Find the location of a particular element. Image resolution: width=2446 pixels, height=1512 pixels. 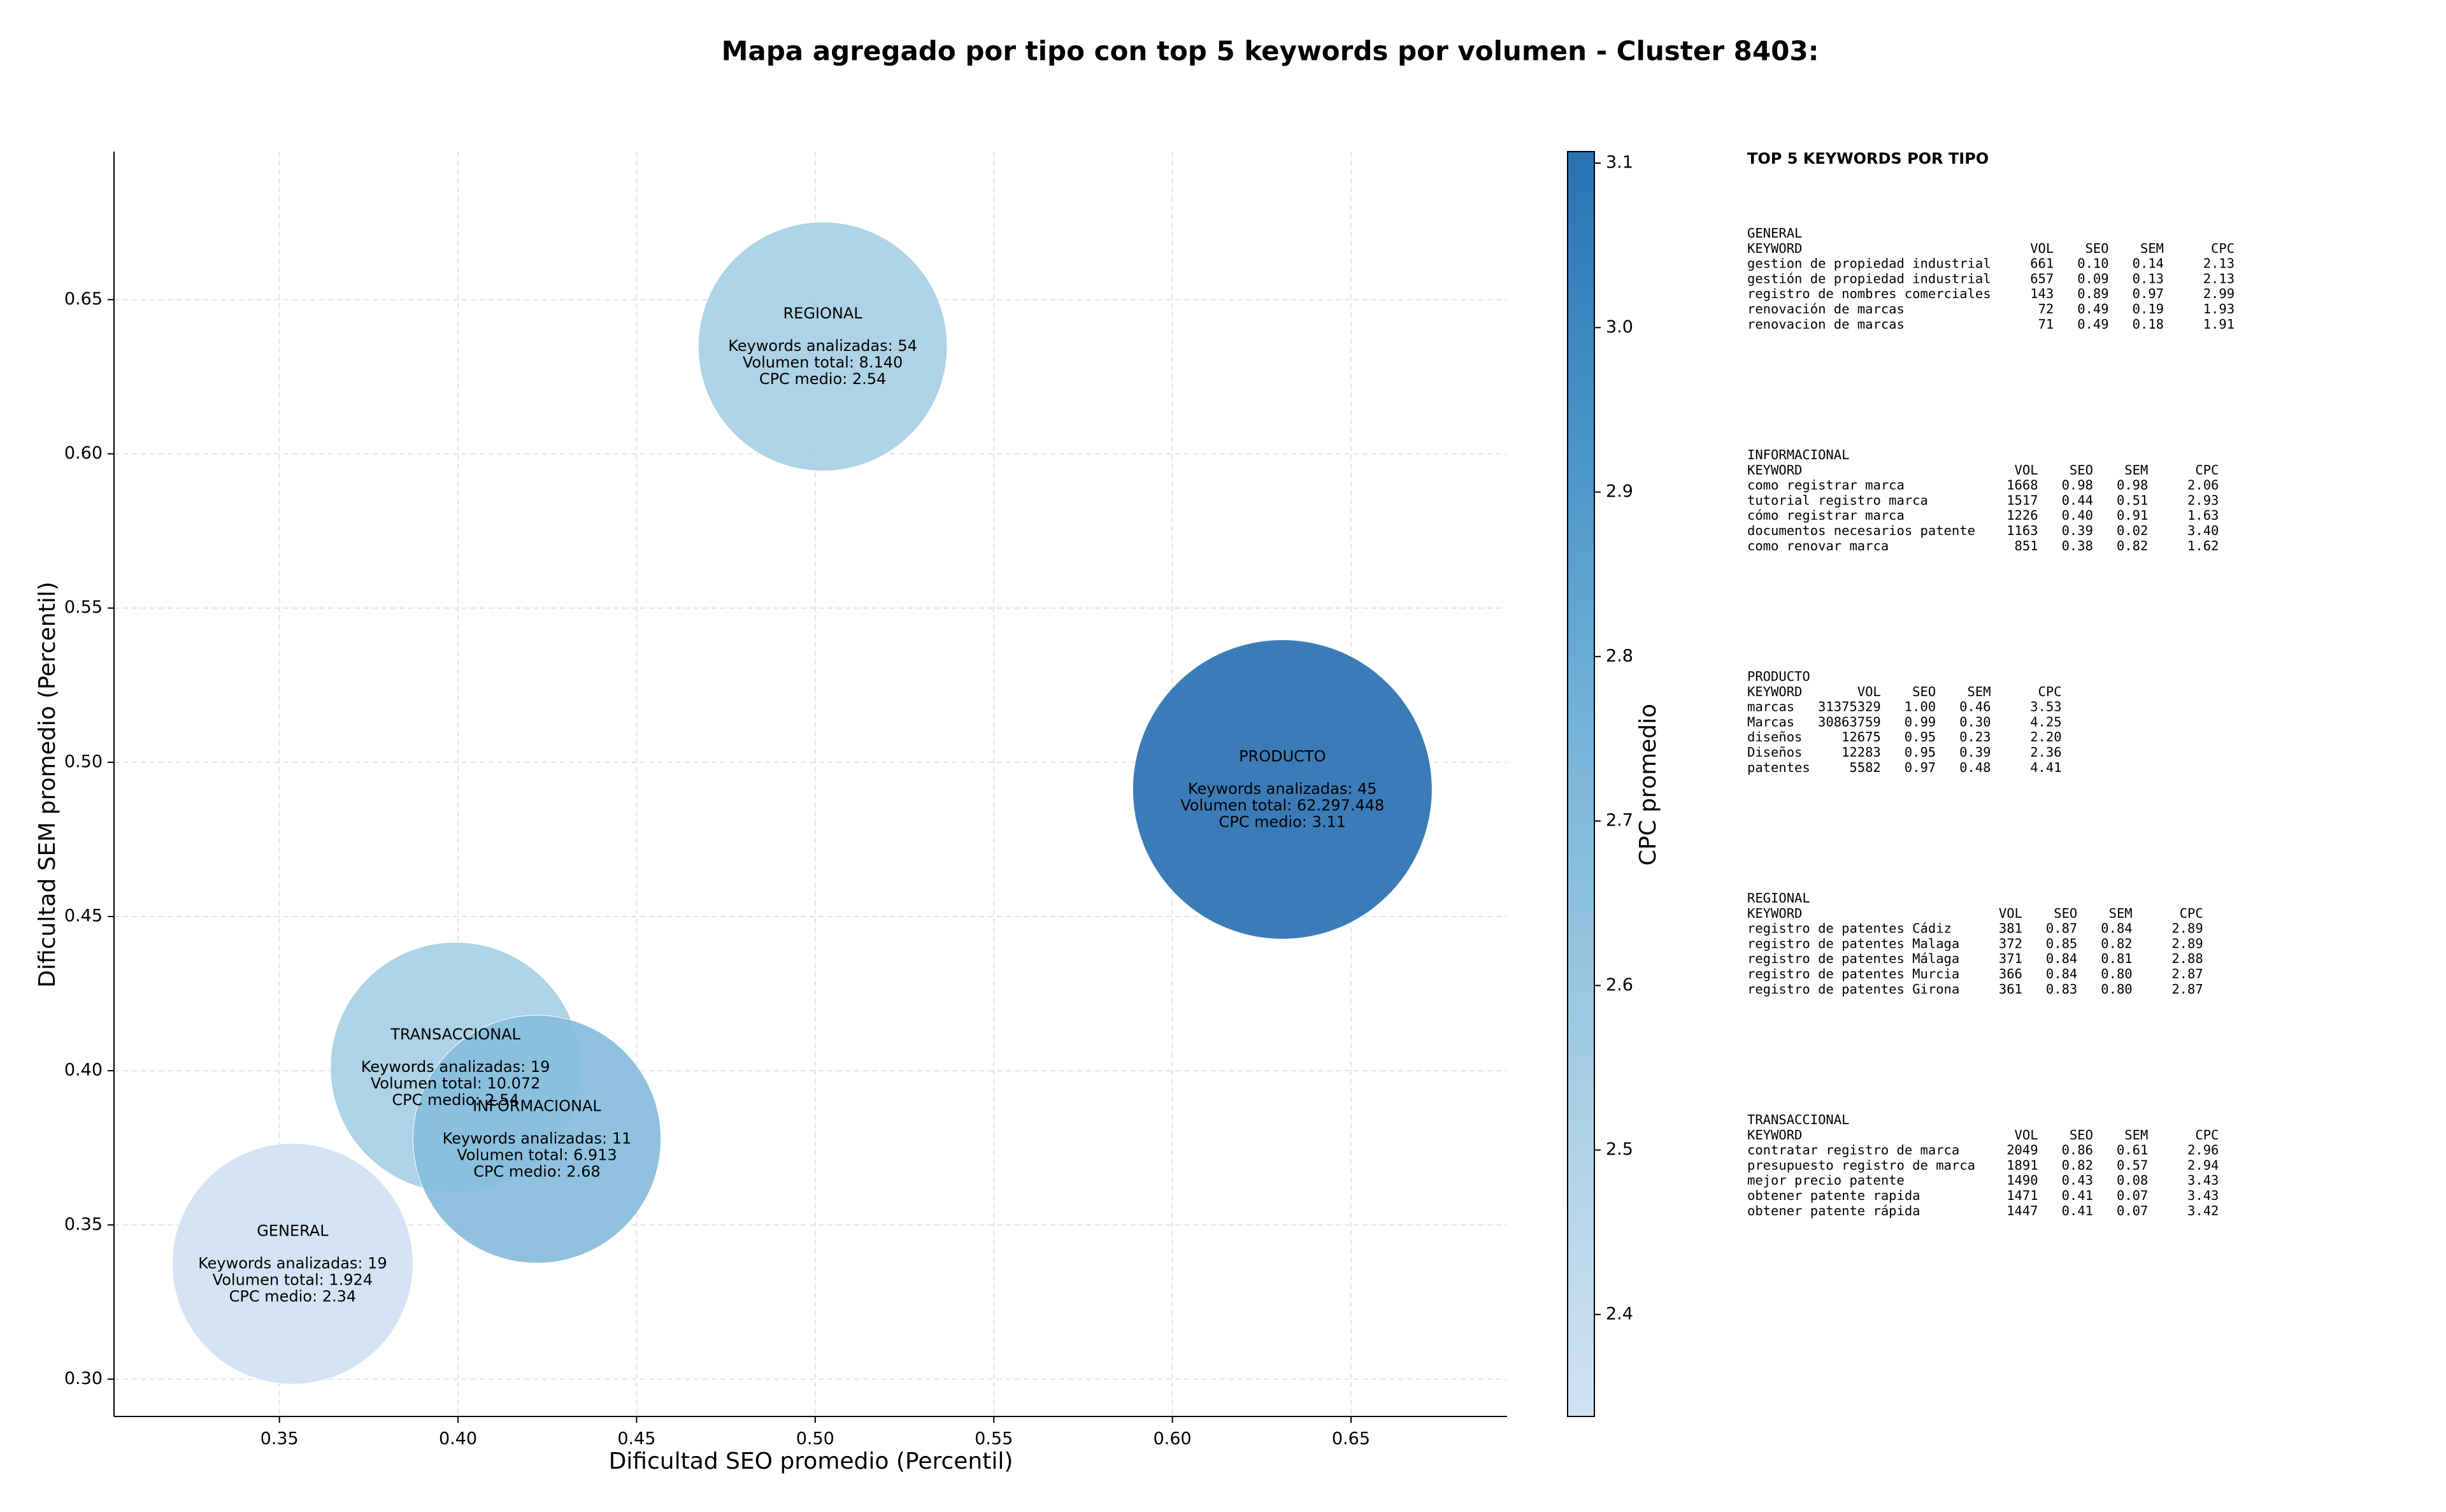

bubble-label-value: 2.54 is located at coordinates (502, 1100).